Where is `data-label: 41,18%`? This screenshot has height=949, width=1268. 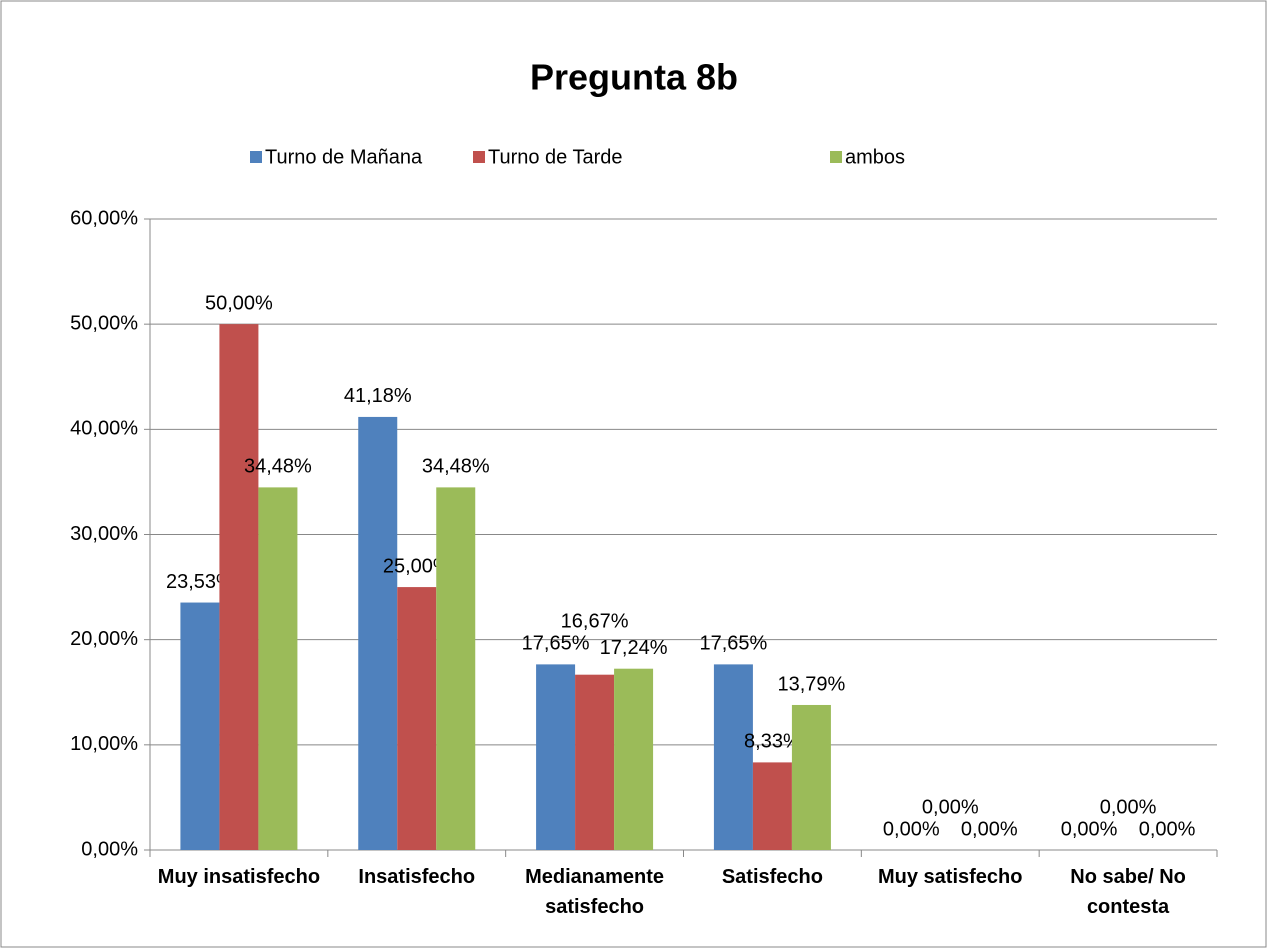 data-label: 41,18% is located at coordinates (378, 396).